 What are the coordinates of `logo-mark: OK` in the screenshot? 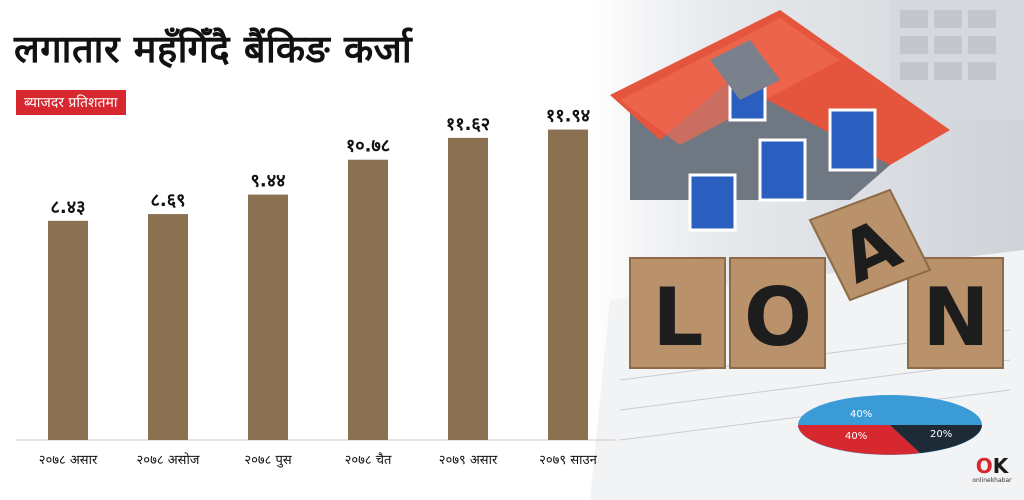 It's located at (992, 466).